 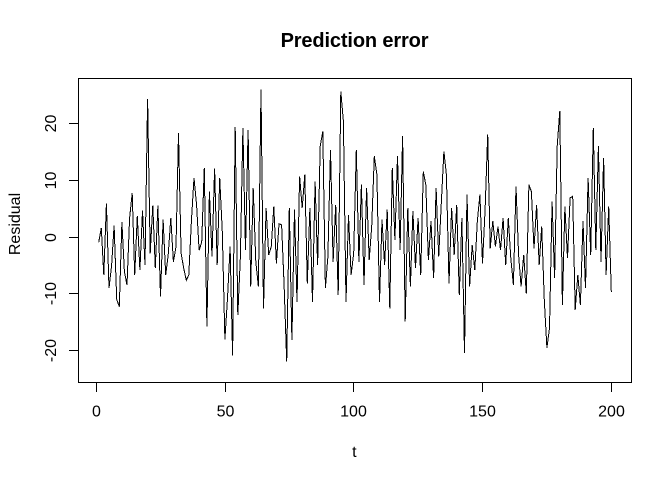 What do you see at coordinates (51, 124) in the screenshot?
I see `svg-text: 20` at bounding box center [51, 124].